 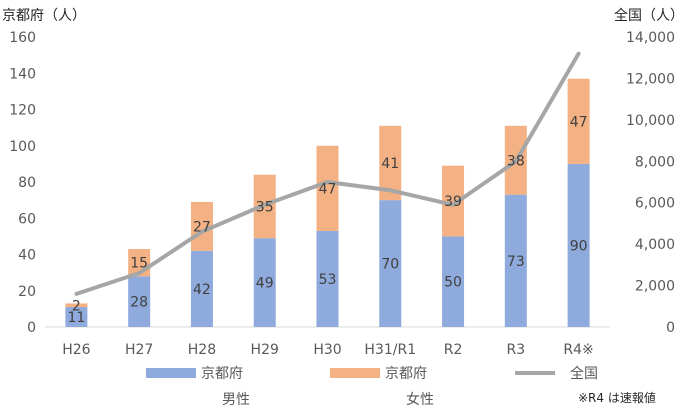 I want to click on data-label-female: 35, so click(x=265, y=207).